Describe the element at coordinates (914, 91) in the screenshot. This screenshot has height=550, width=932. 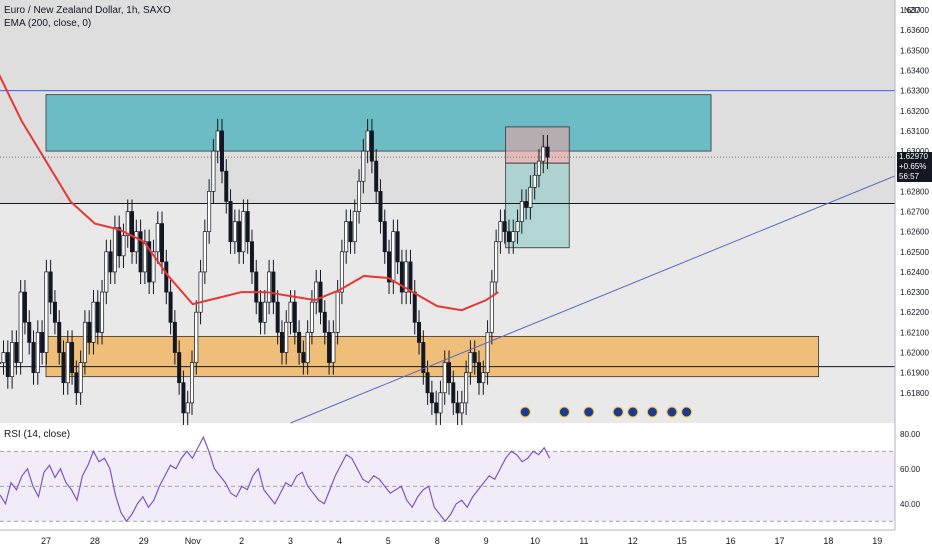
I see `price-tick-label: 1.63300` at that location.